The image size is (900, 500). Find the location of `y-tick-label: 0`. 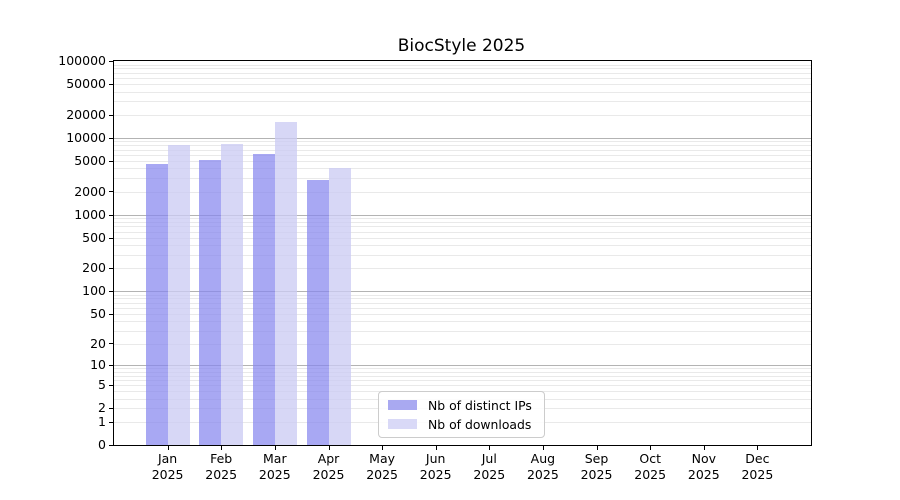

y-tick-label: 0 is located at coordinates (102, 444).